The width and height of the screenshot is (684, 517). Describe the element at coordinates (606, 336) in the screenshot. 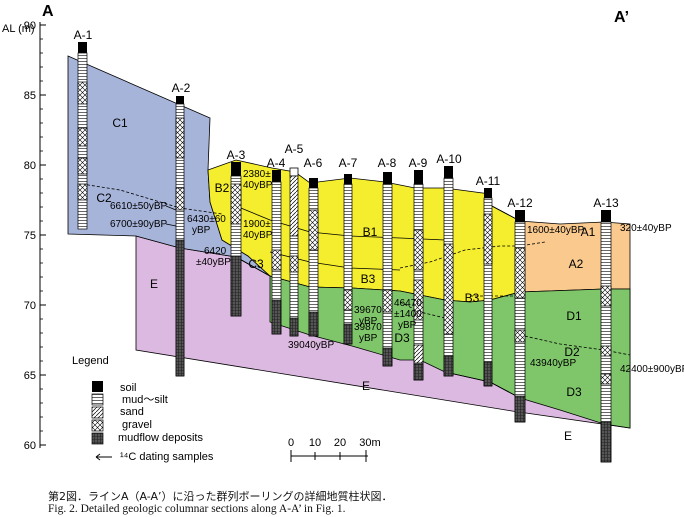

I see `borehole-a13` at that location.